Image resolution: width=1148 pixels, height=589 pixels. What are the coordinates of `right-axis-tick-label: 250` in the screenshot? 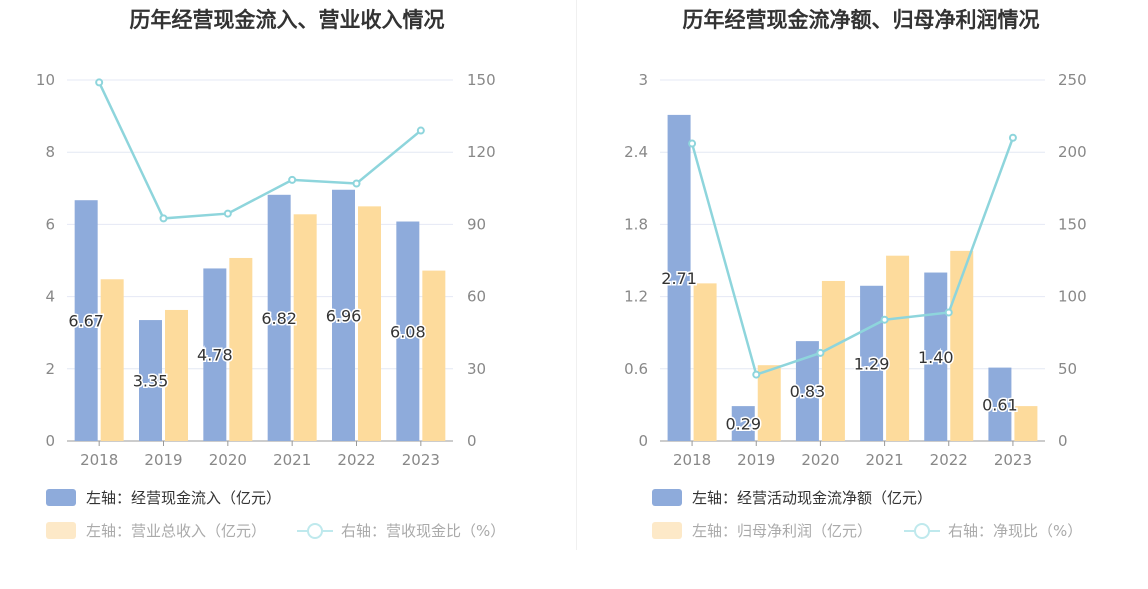 It's located at (1072, 80).